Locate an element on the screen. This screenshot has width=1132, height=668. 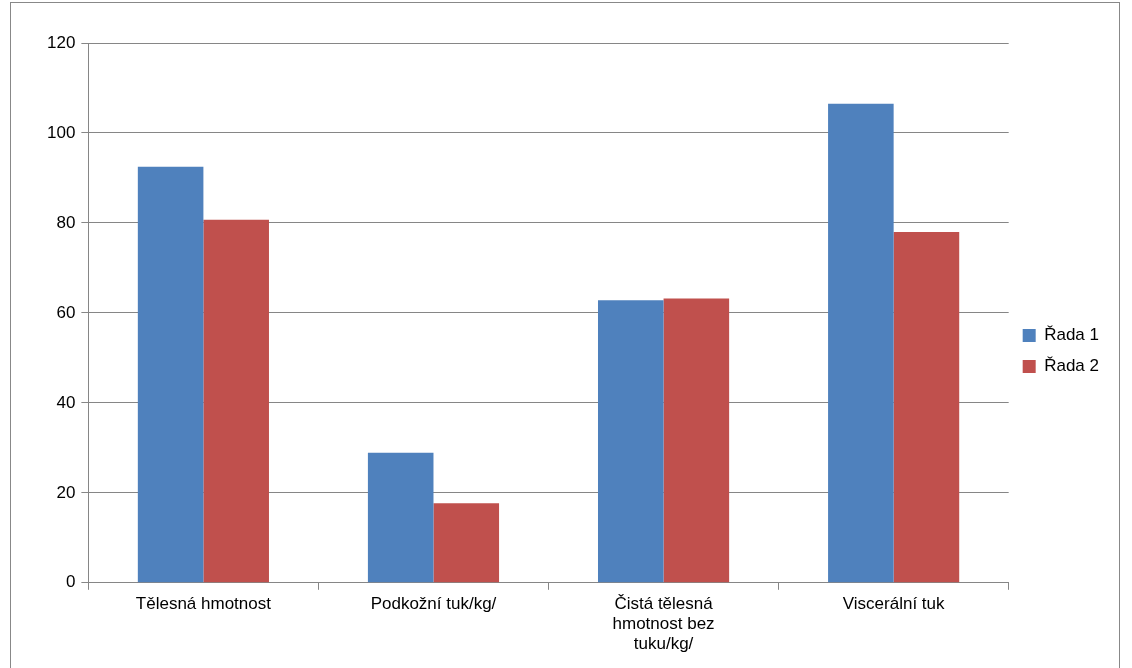
y-tick-label: 60 is located at coordinates (66, 312).